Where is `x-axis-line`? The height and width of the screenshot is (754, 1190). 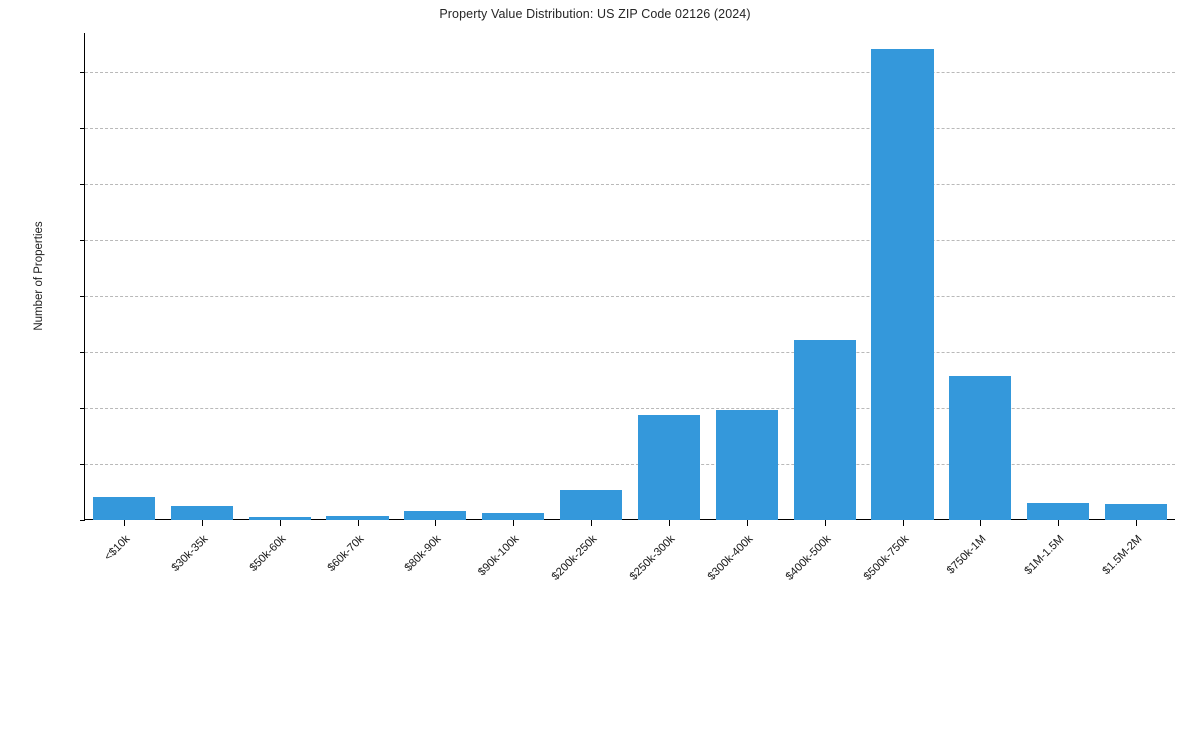
x-axis-line is located at coordinates (629, 520).